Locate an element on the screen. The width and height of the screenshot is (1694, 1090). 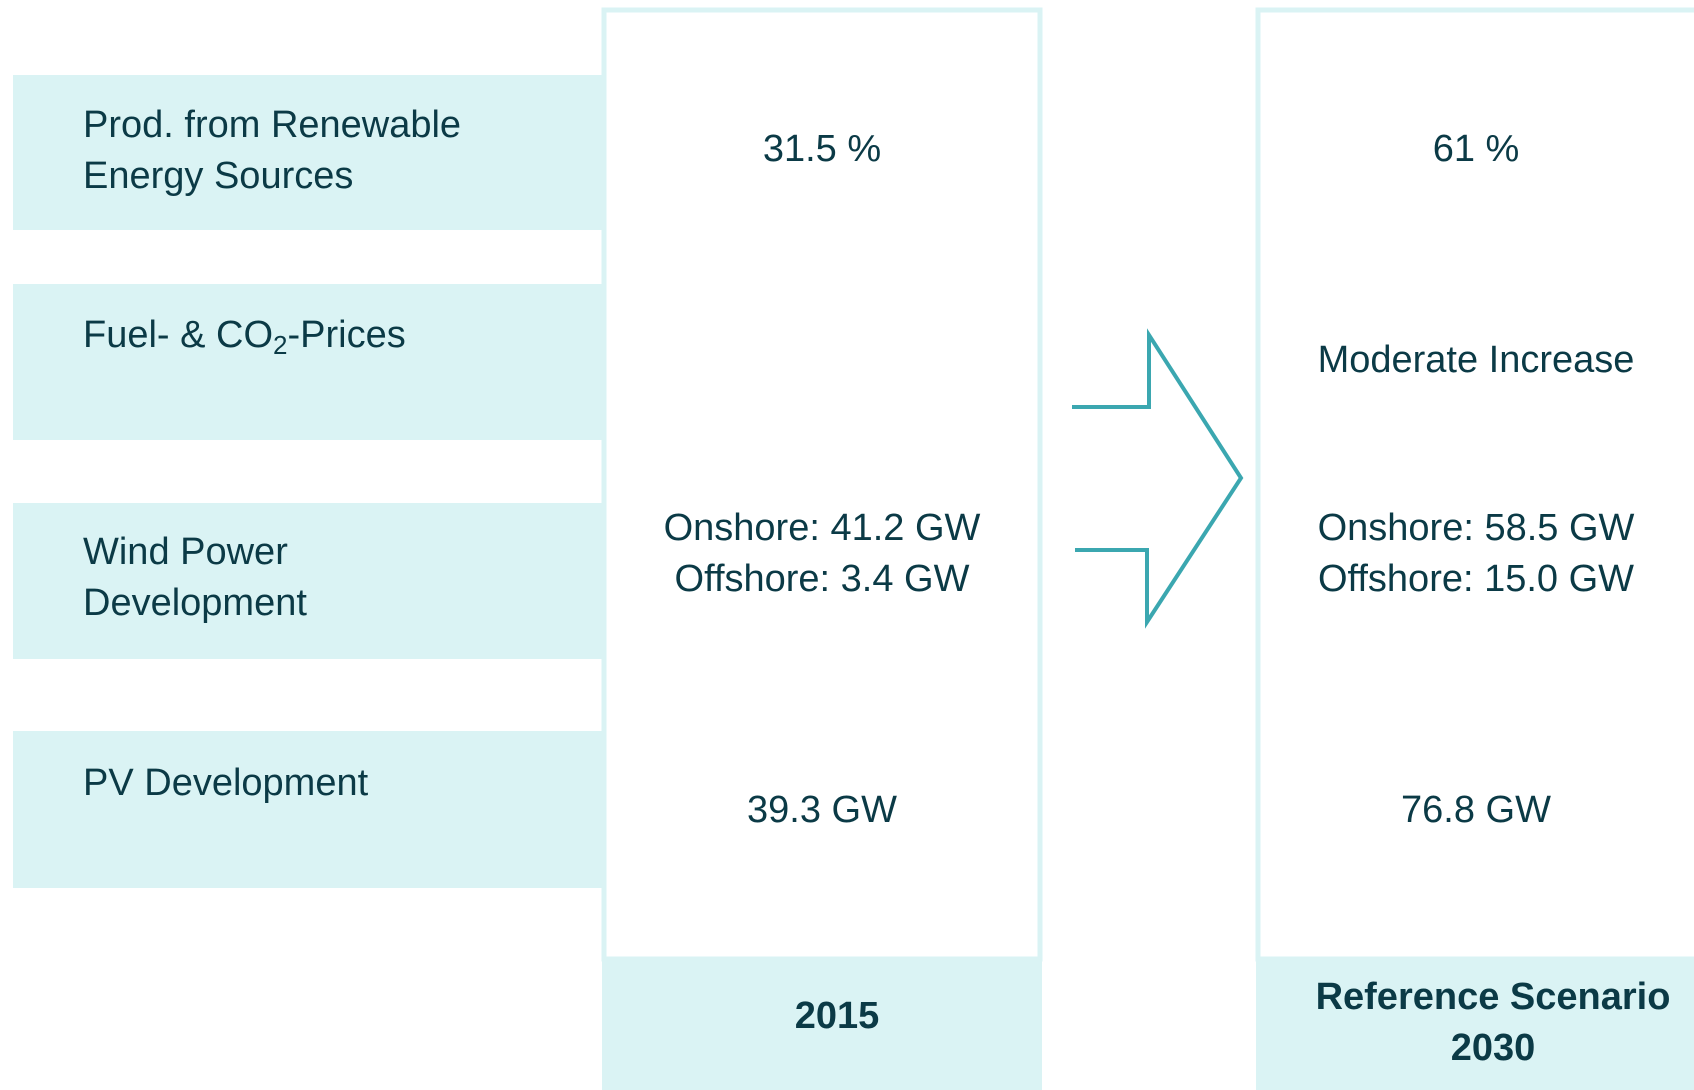
row-label: Development is located at coordinates (195, 603).